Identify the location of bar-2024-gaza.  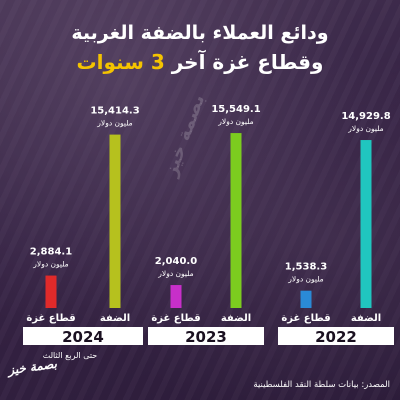
(51, 291).